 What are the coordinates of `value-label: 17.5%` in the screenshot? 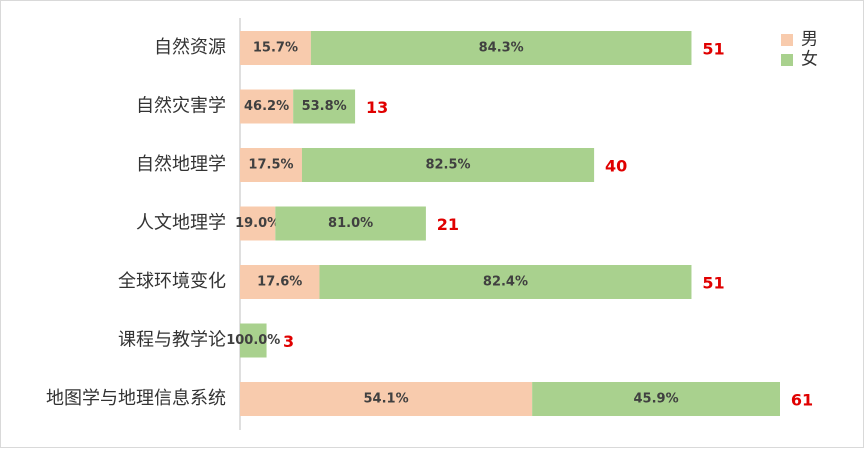 It's located at (270, 165).